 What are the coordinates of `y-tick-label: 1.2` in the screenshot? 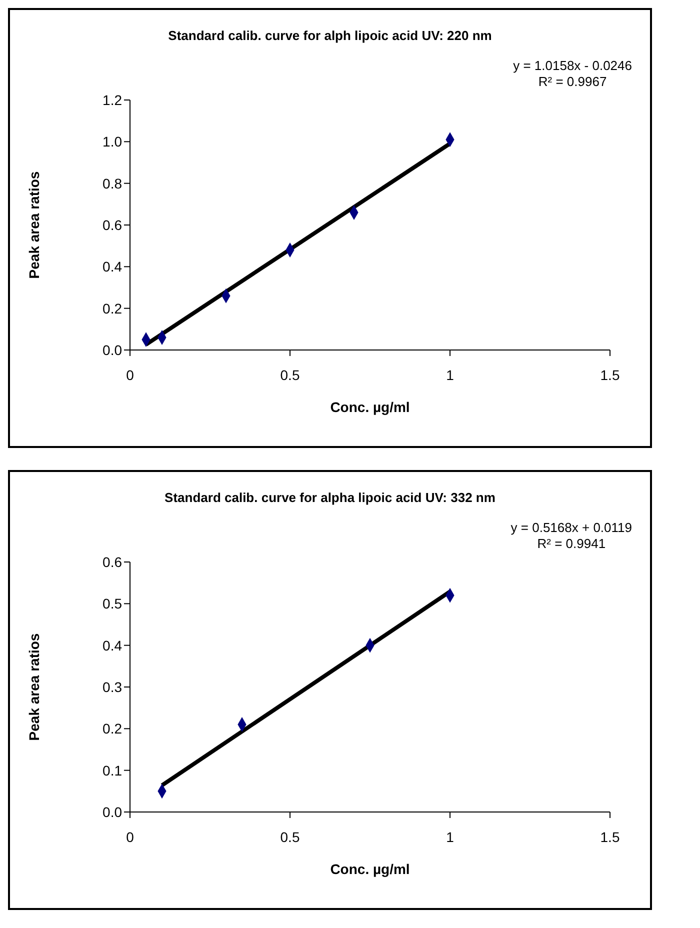 It's located at (112, 100).